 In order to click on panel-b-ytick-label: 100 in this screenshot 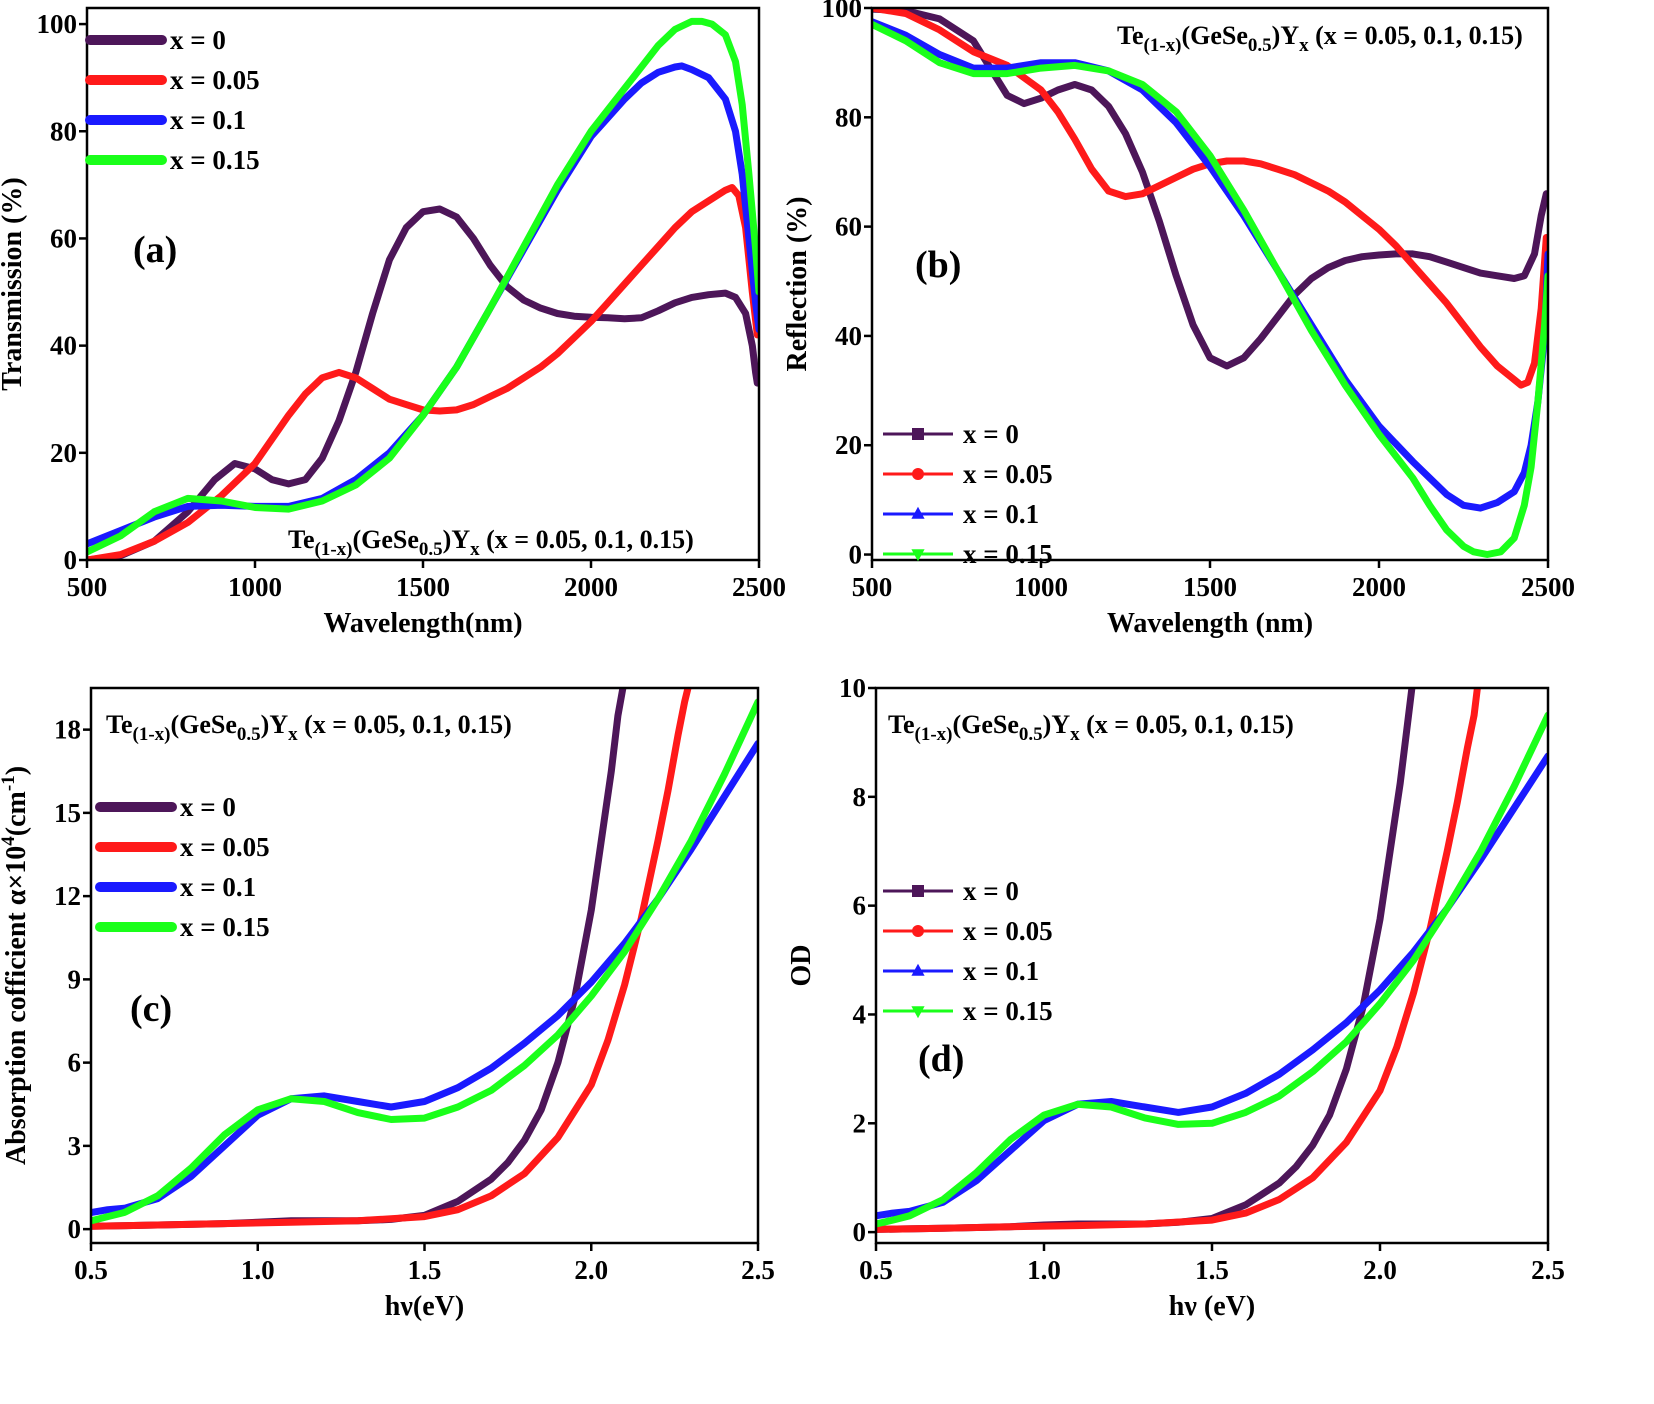, I will do `click(842, 11)`.